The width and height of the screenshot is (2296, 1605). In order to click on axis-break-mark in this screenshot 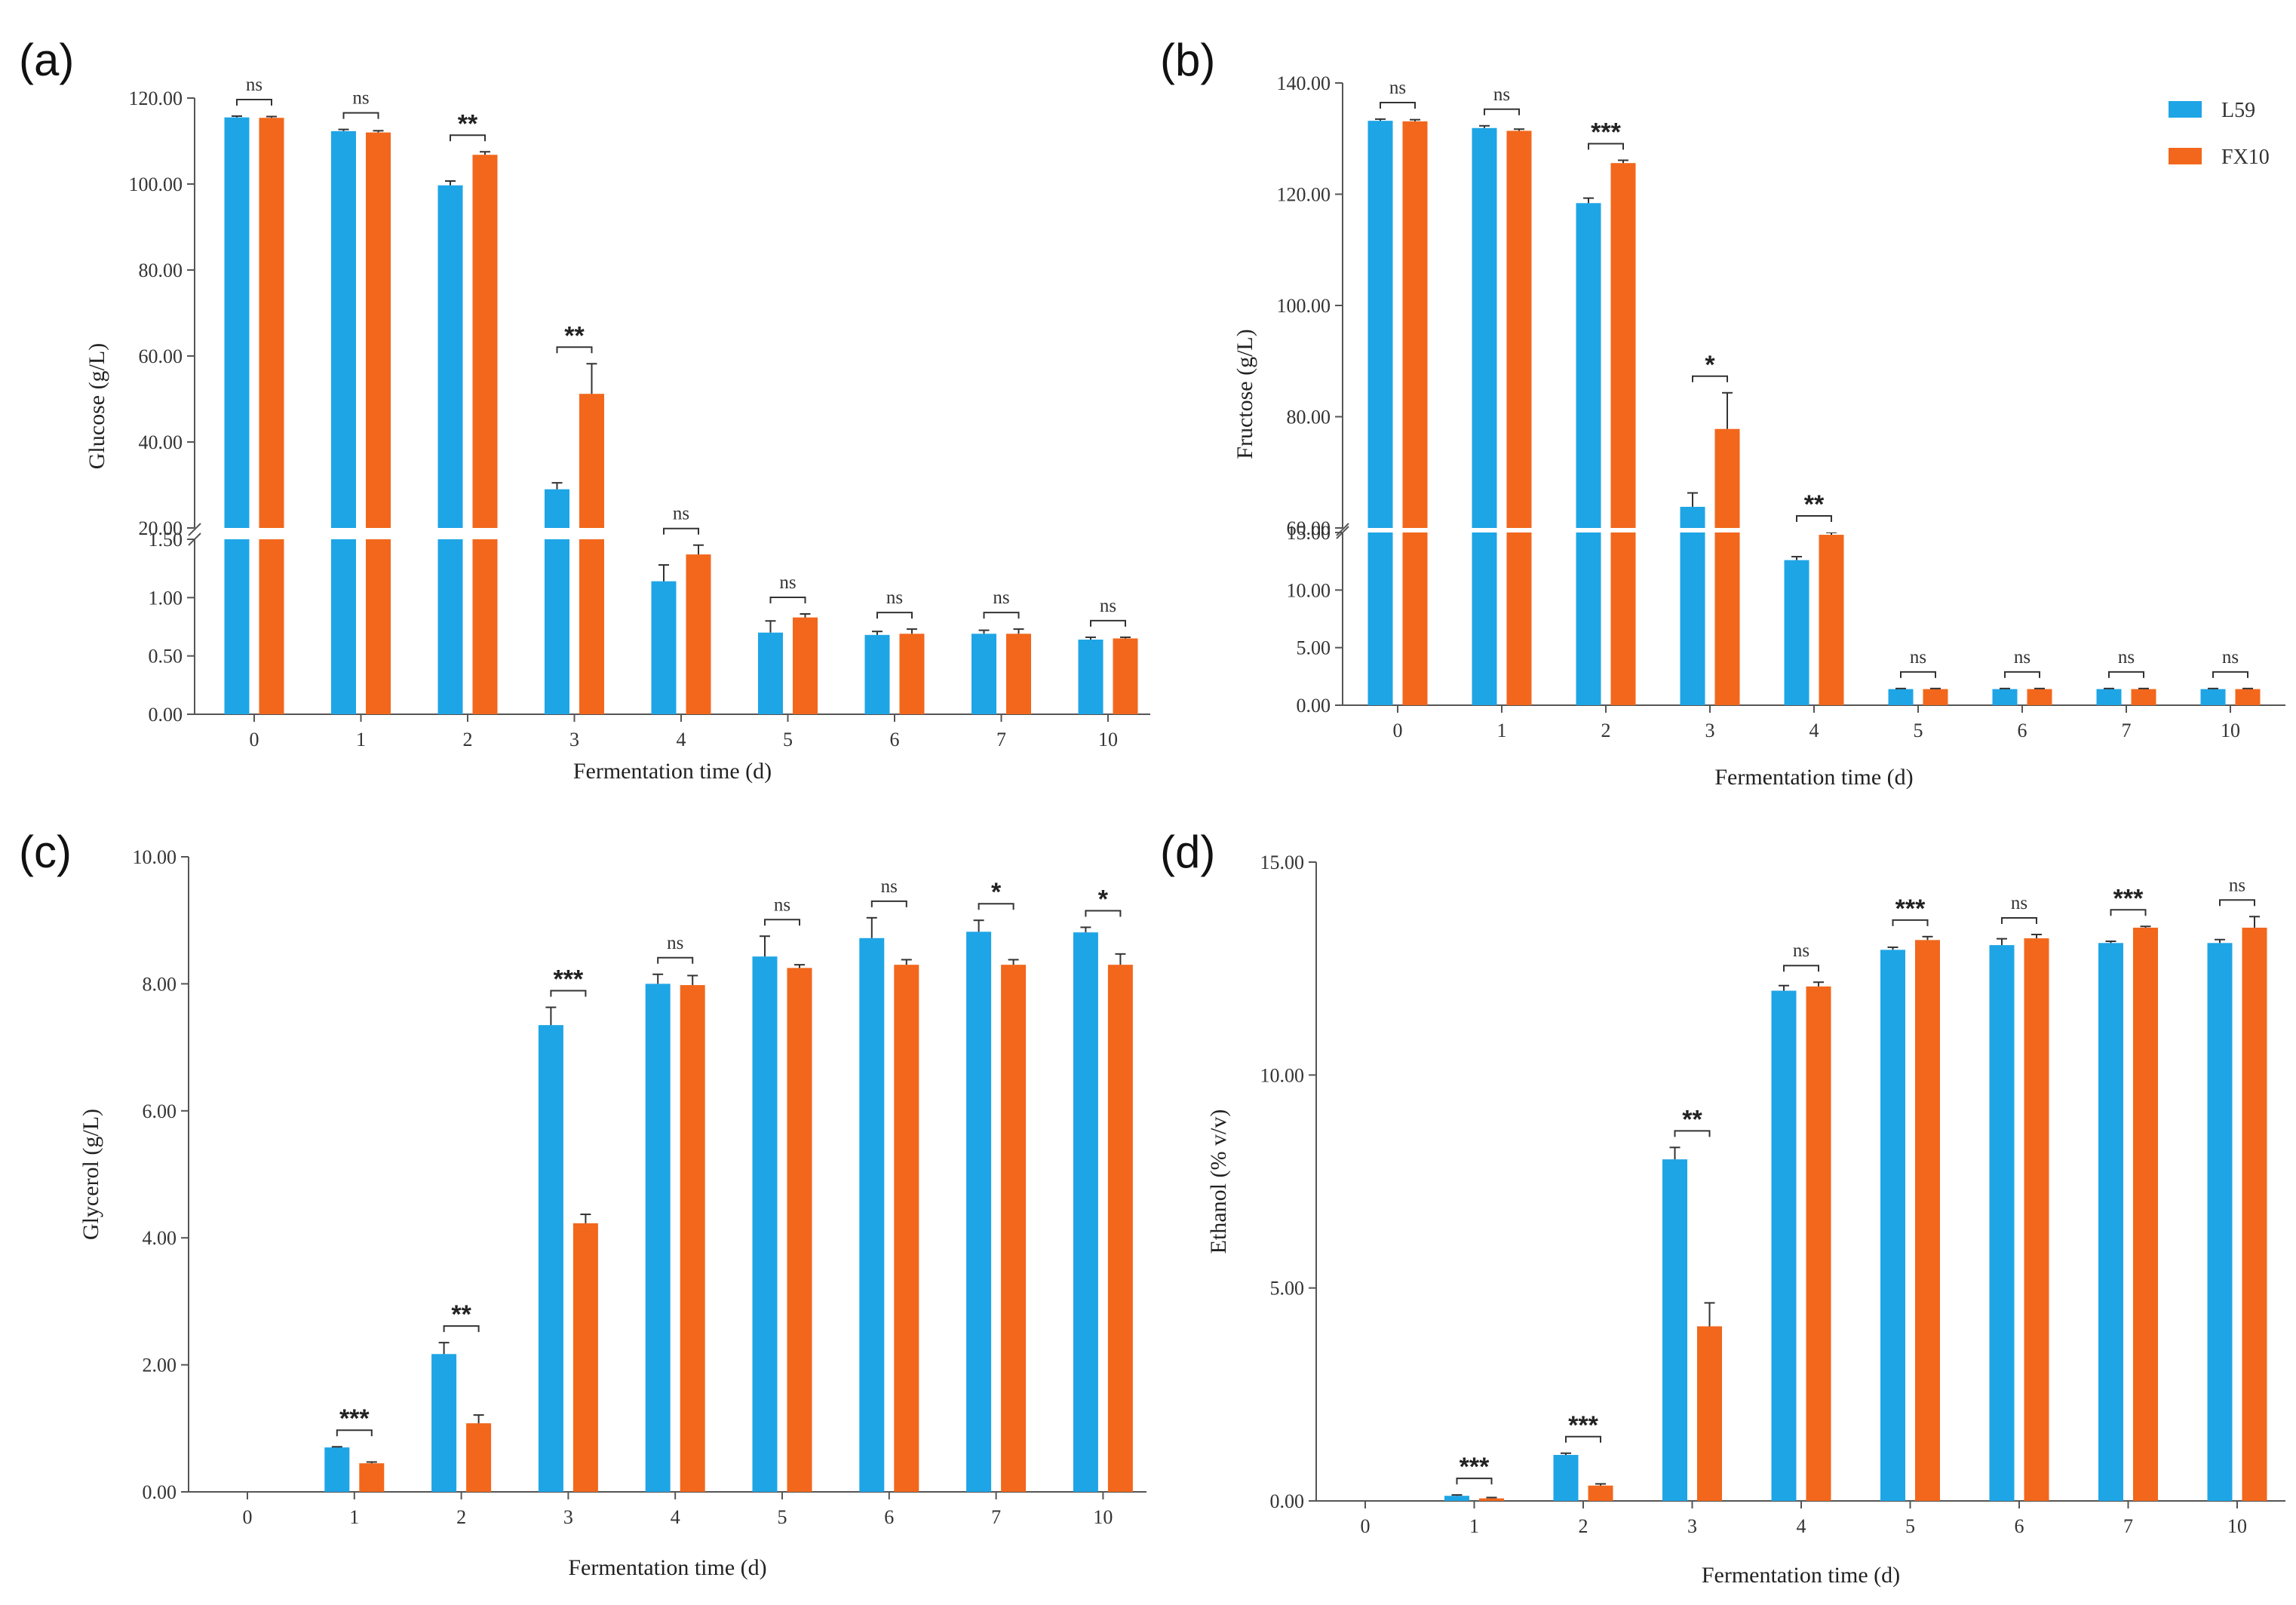, I will do `click(1342, 529)`.